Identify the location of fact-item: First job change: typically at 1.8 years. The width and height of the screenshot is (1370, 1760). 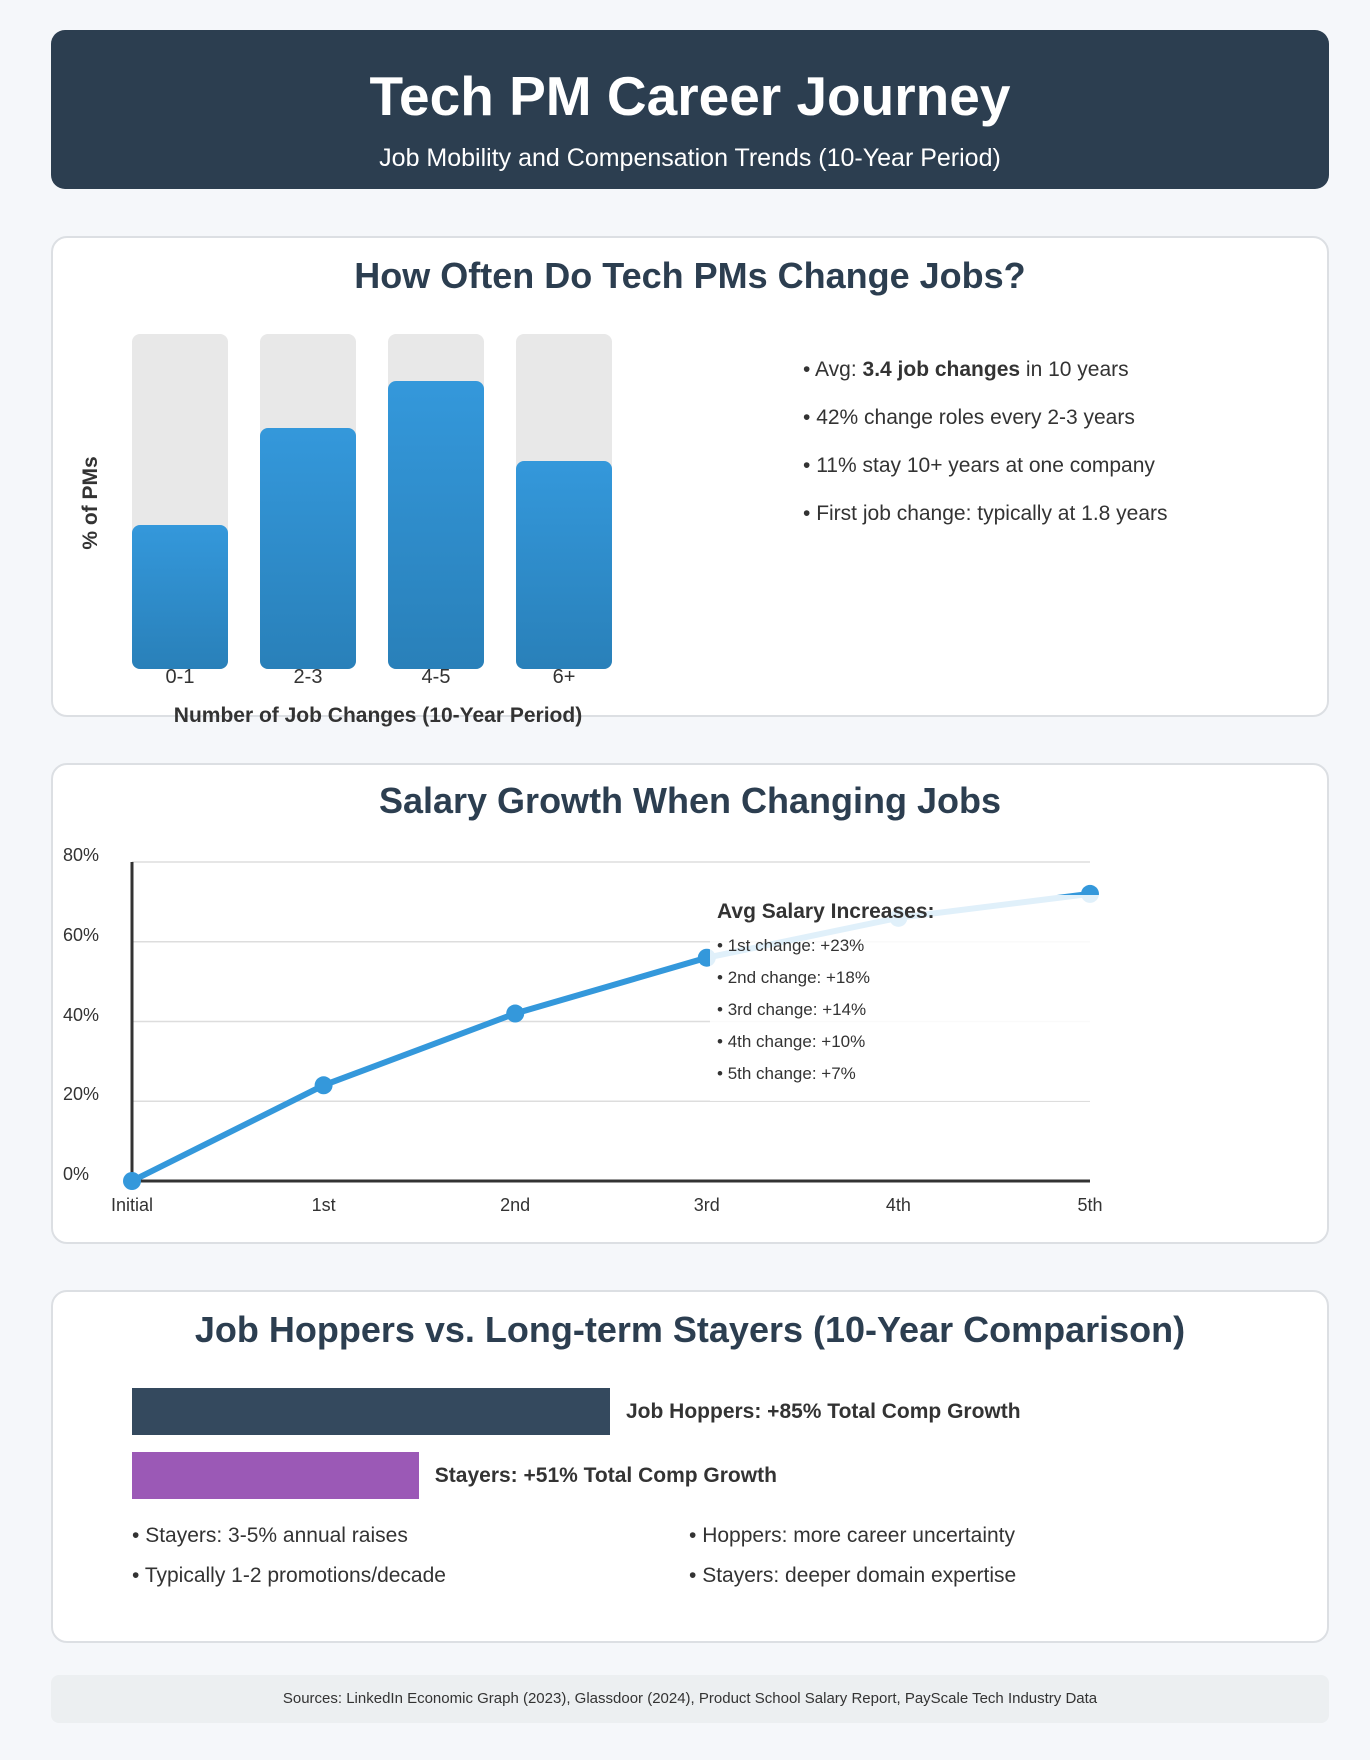
(985, 526).